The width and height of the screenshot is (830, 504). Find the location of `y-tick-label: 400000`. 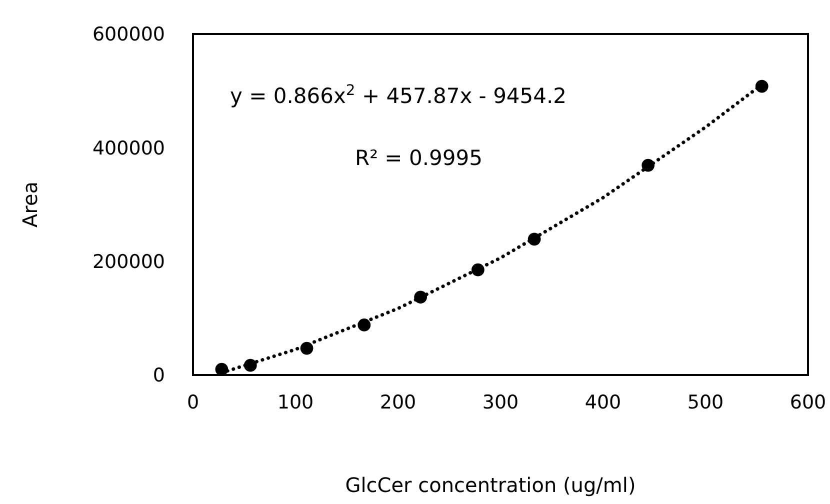

y-tick-label: 400000 is located at coordinates (128, 148).